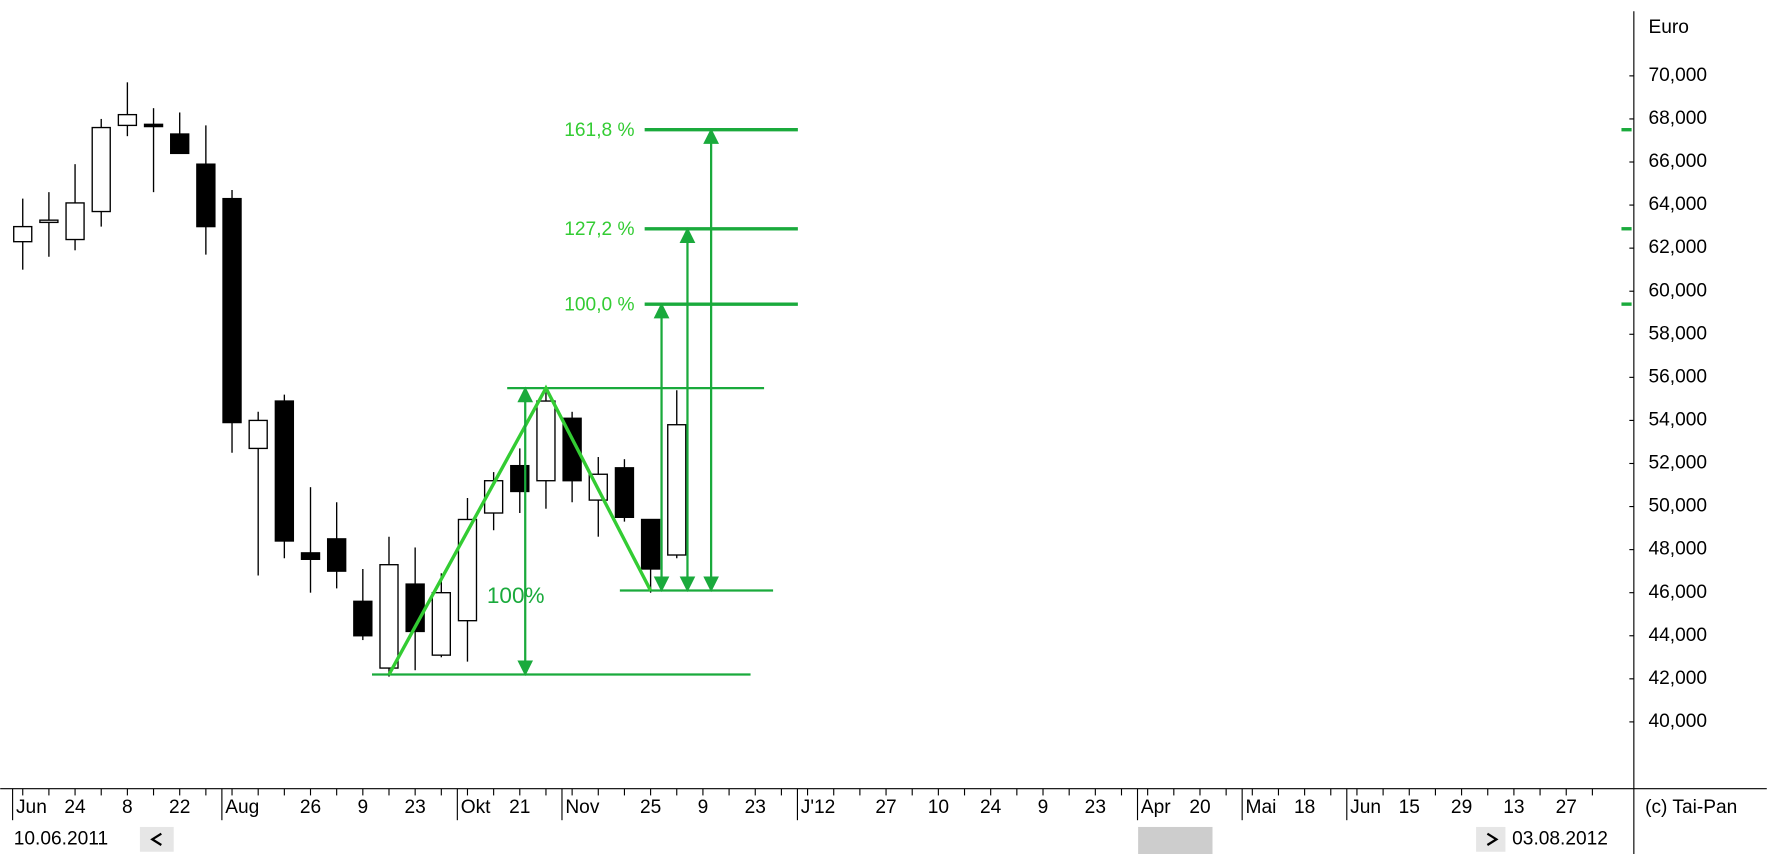 The width and height of the screenshot is (1767, 854). I want to click on x-tick-label: Nov, so click(582, 807).